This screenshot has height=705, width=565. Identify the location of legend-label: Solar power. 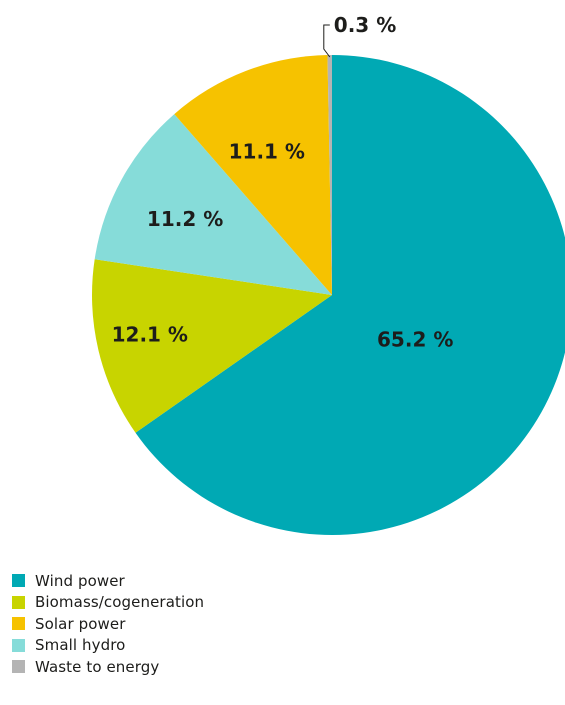
(80, 623).